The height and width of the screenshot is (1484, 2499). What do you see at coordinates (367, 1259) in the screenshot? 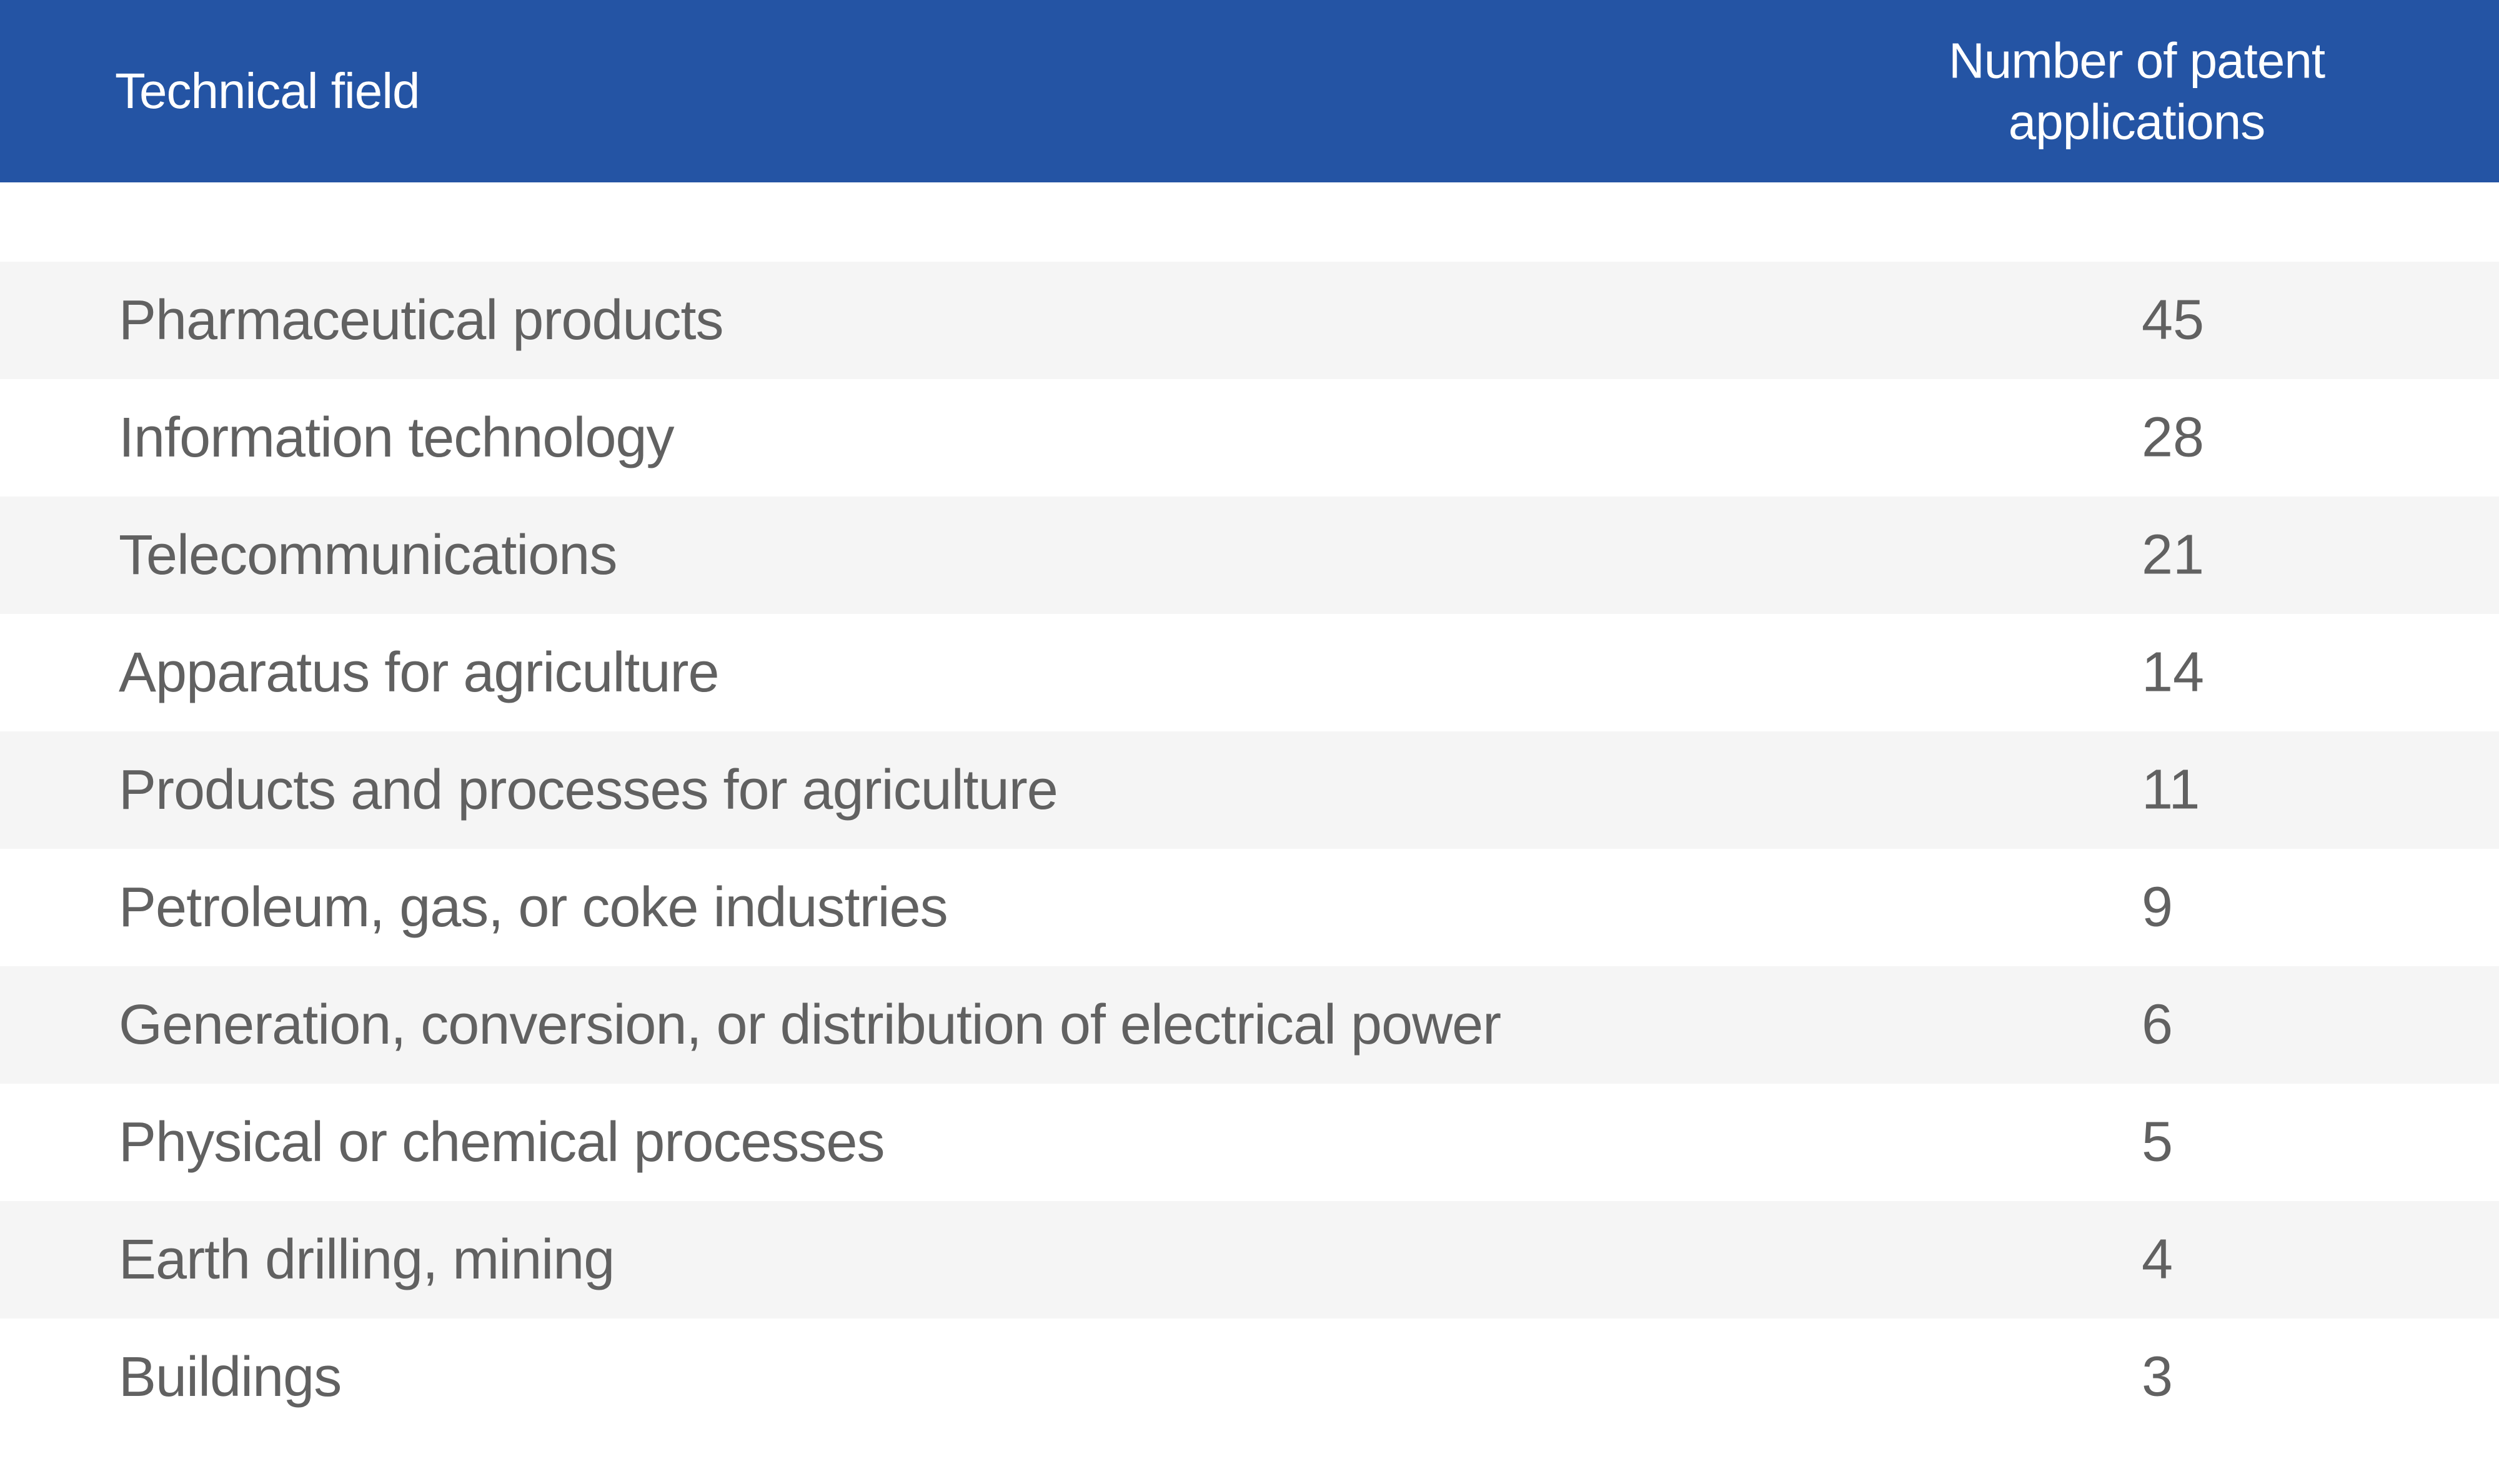
I see `field-cell: Earth drilling, mining` at bounding box center [367, 1259].